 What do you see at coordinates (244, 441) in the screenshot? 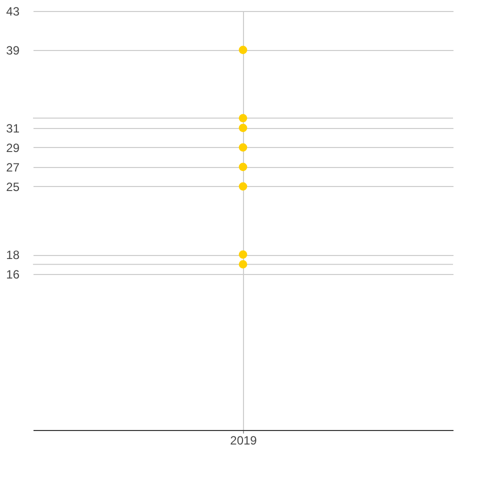
I see `x-tick-label: 2019` at bounding box center [244, 441].